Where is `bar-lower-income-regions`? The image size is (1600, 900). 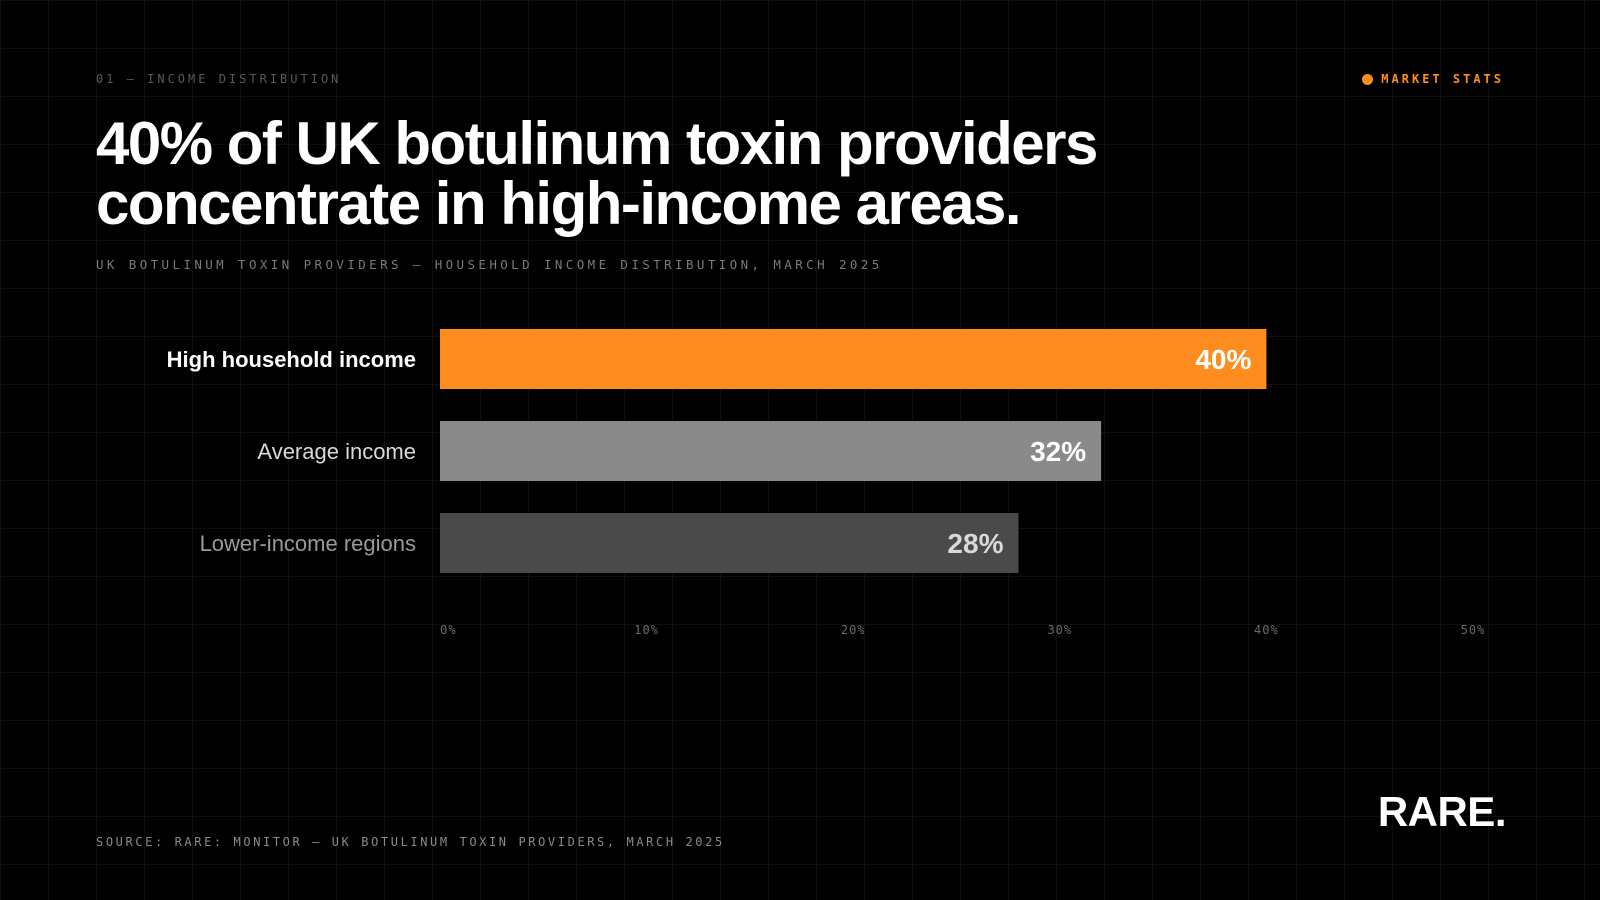
bar-lower-income-regions is located at coordinates (729, 543).